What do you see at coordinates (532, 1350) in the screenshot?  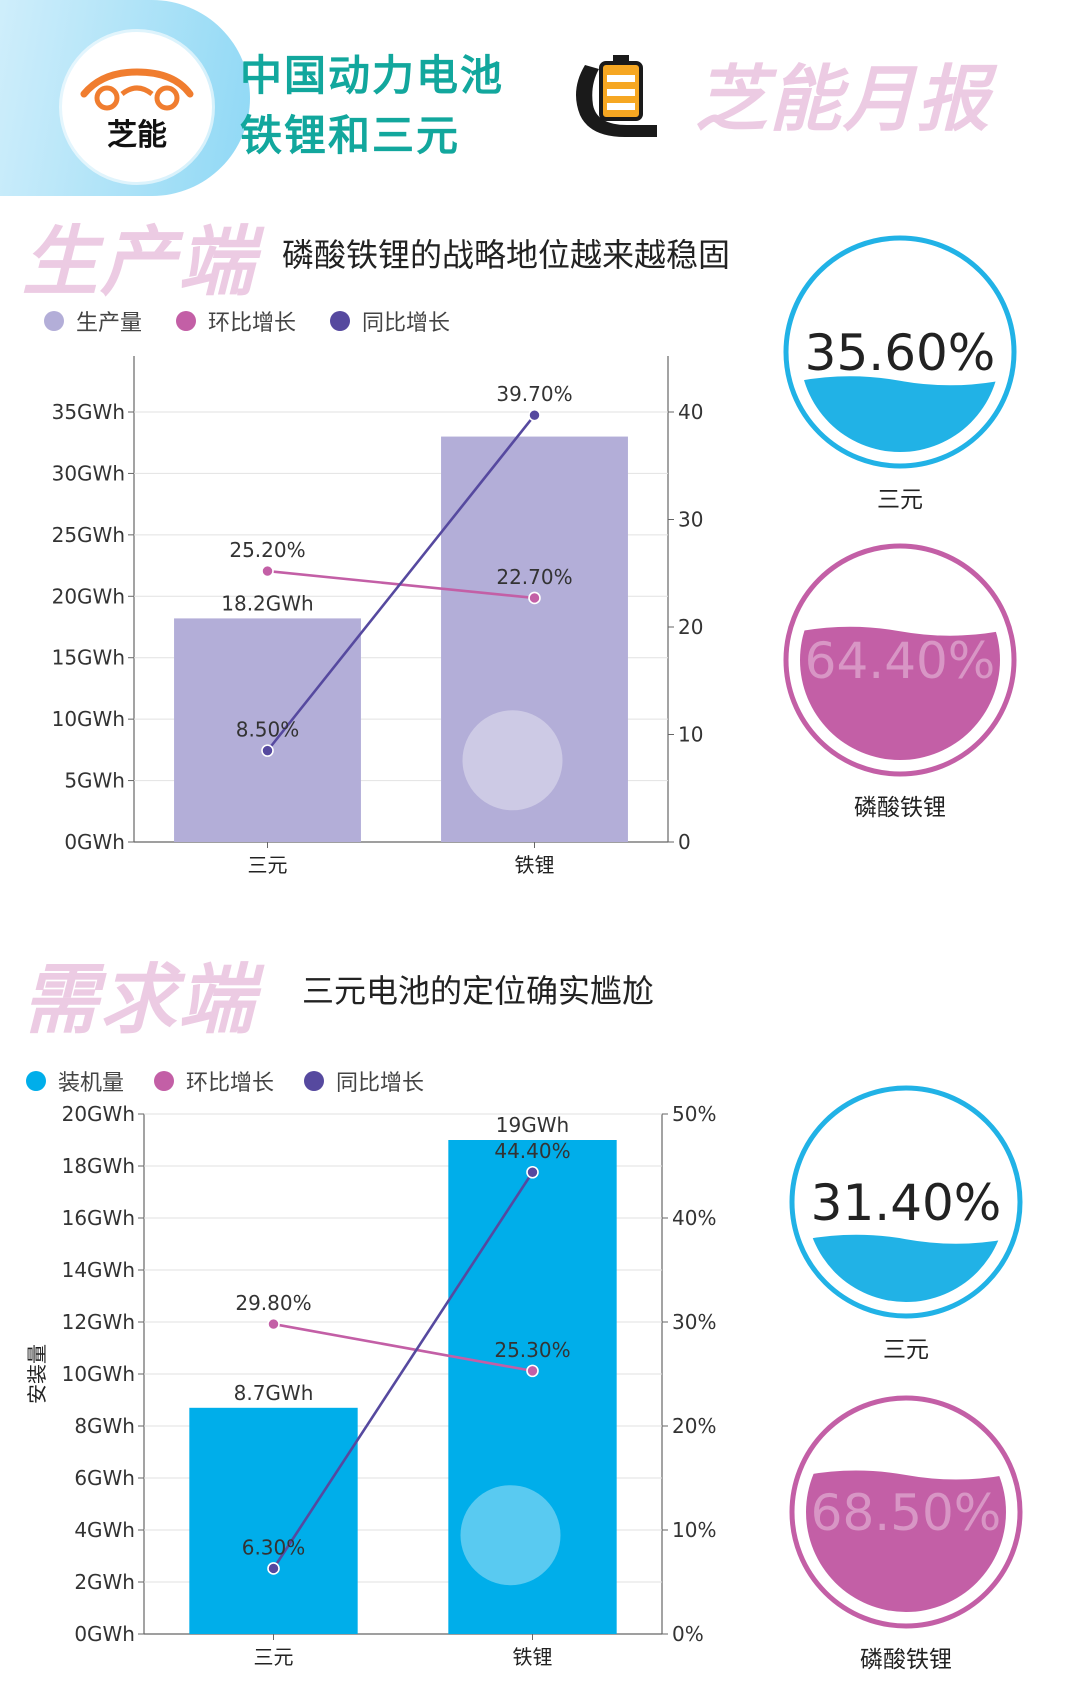 I see `line-value-label: 25.30%` at bounding box center [532, 1350].